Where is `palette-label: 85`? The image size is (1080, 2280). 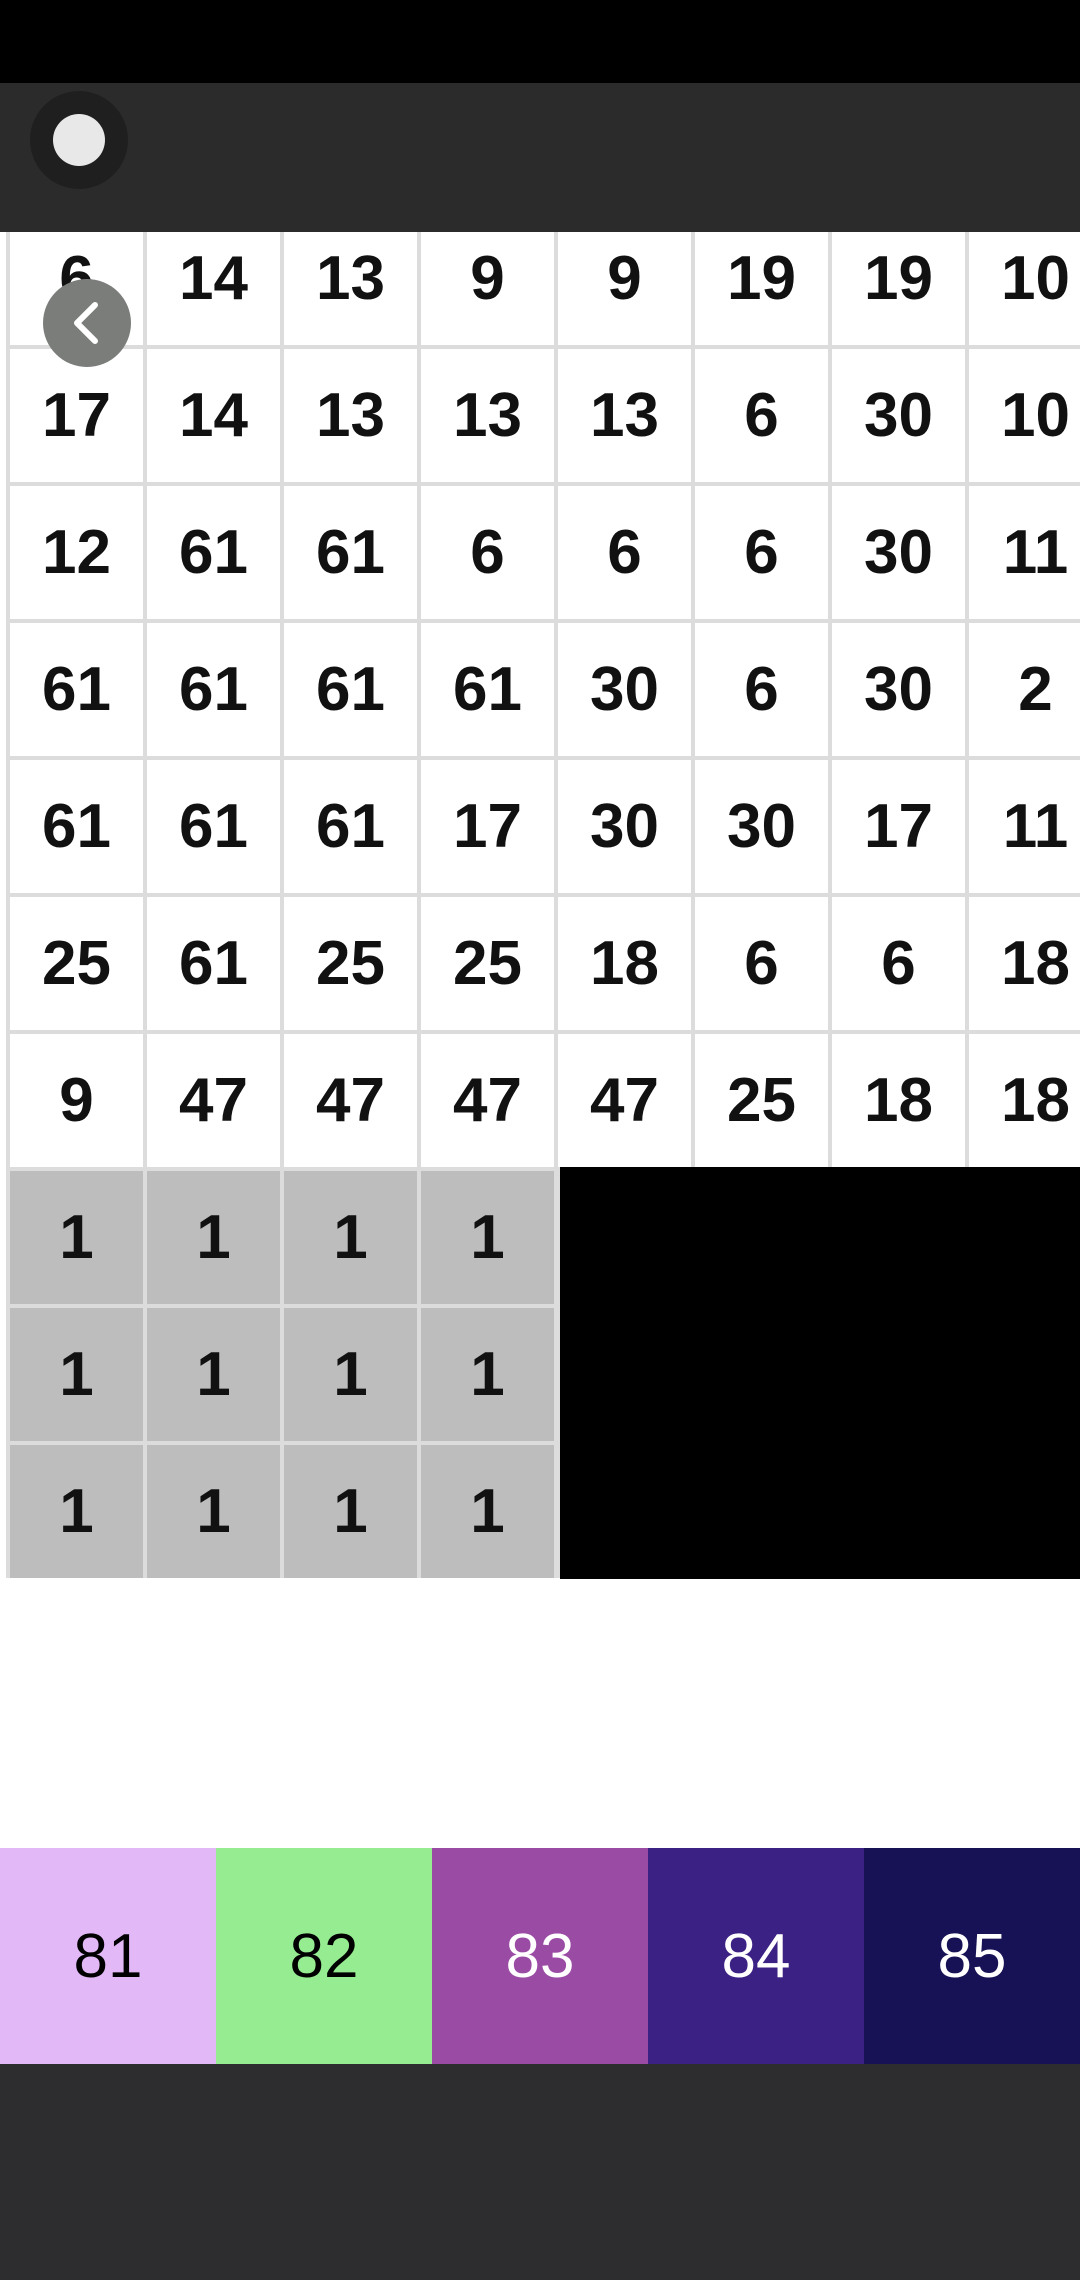
palette-label: 85 is located at coordinates (972, 1956).